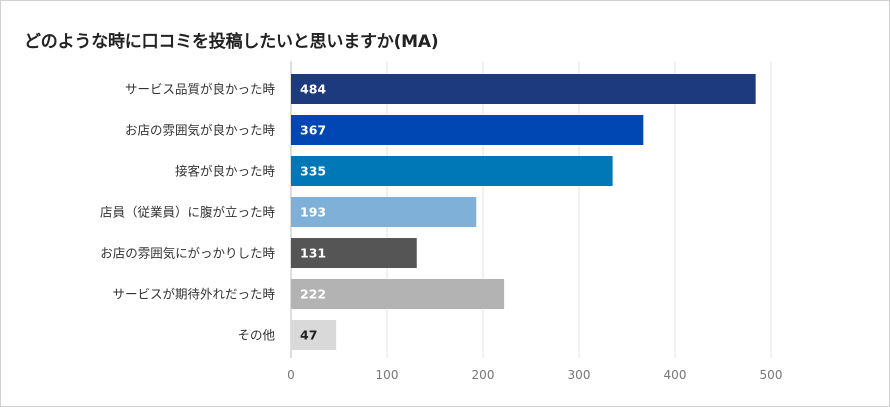 This screenshot has width=890, height=407. What do you see at coordinates (200, 89) in the screenshot?
I see `category-label-1: サービス品質が良かった時` at bounding box center [200, 89].